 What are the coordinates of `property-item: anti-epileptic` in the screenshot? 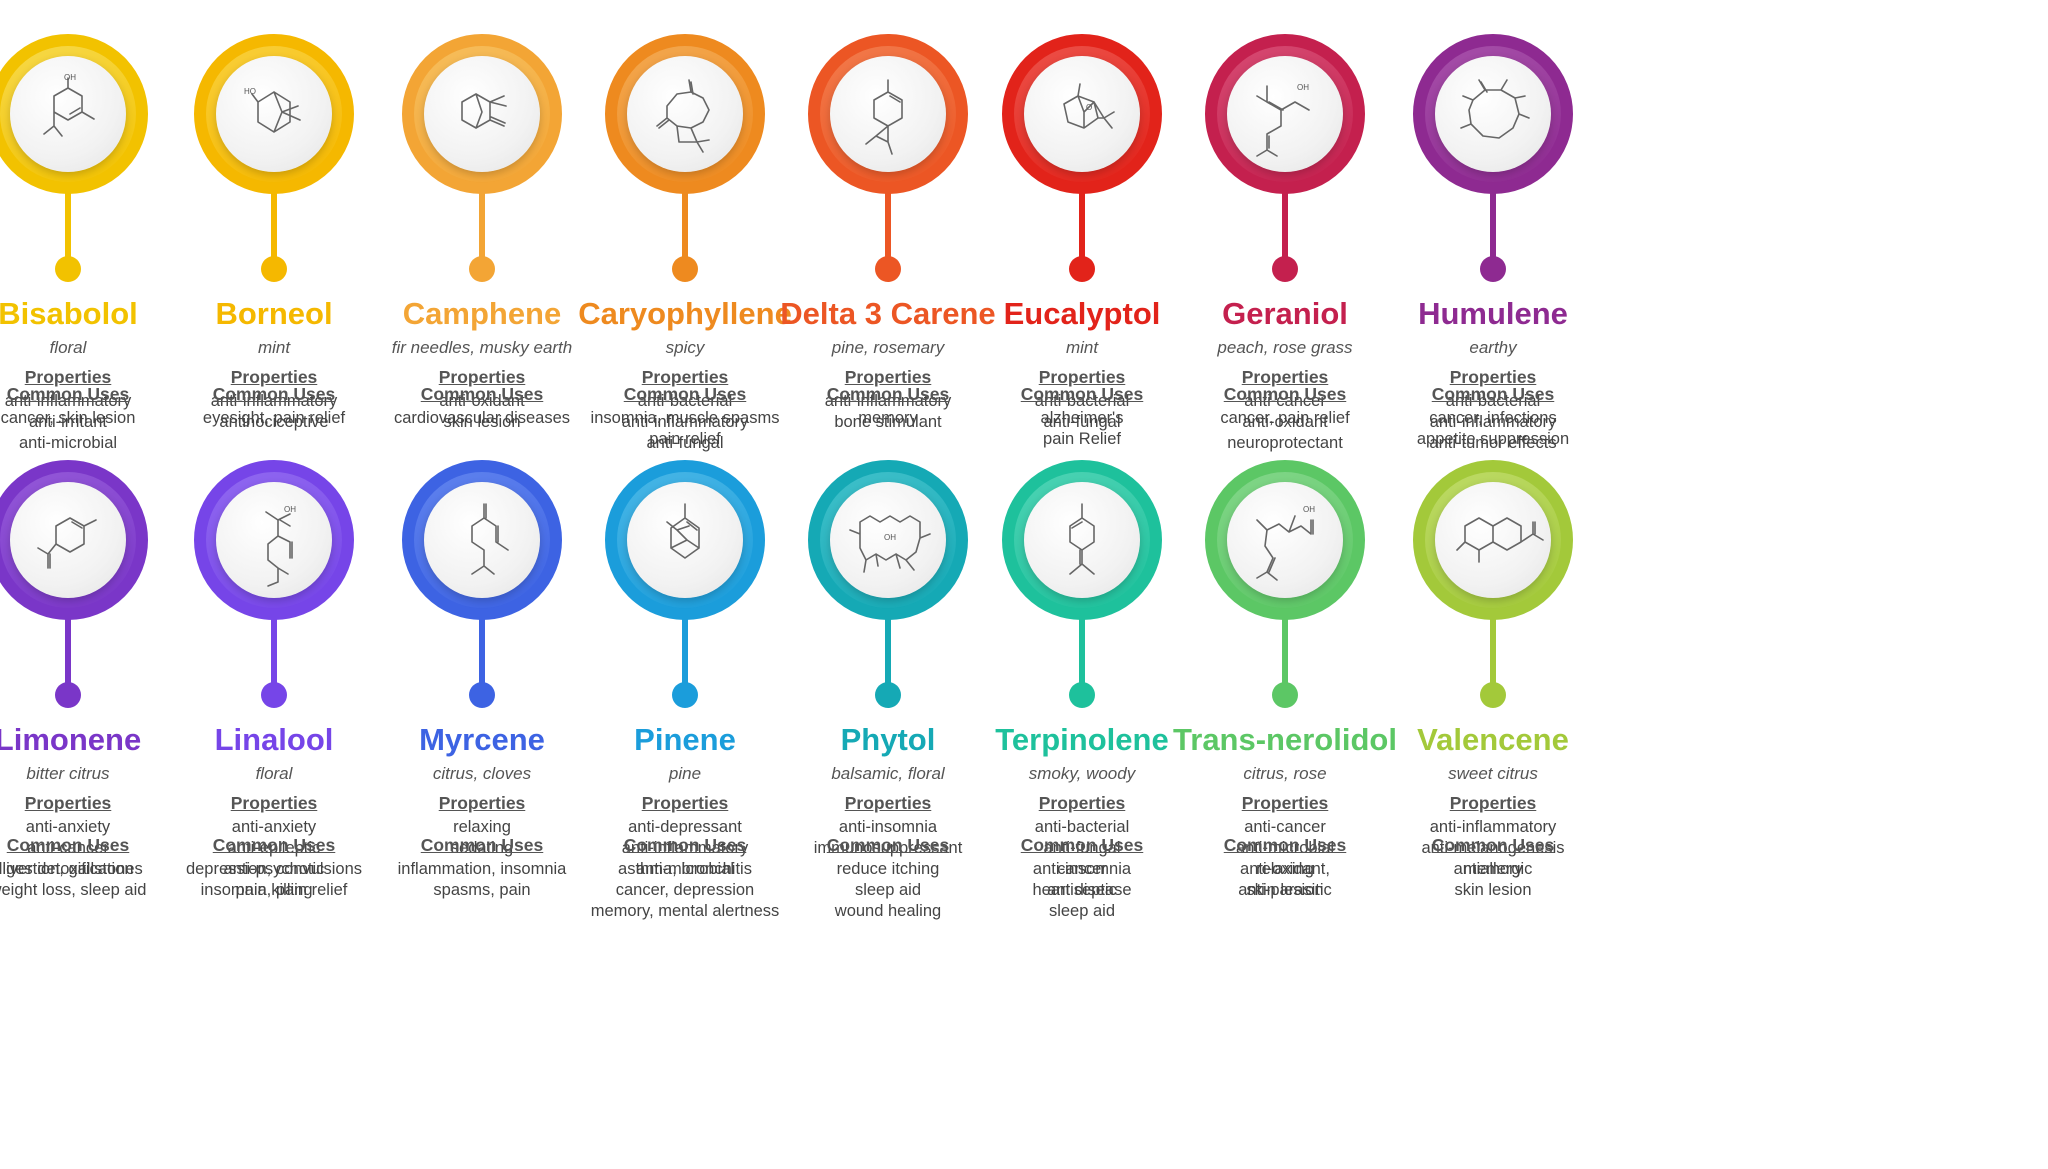 It's located at (274, 848).